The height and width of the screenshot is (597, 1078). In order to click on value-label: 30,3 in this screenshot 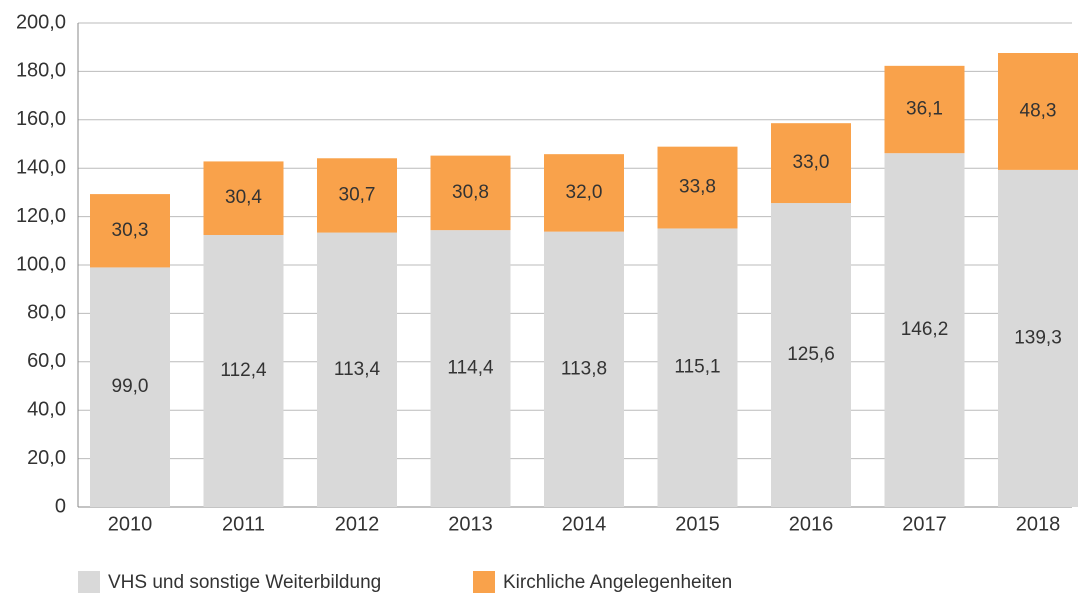, I will do `click(130, 230)`.